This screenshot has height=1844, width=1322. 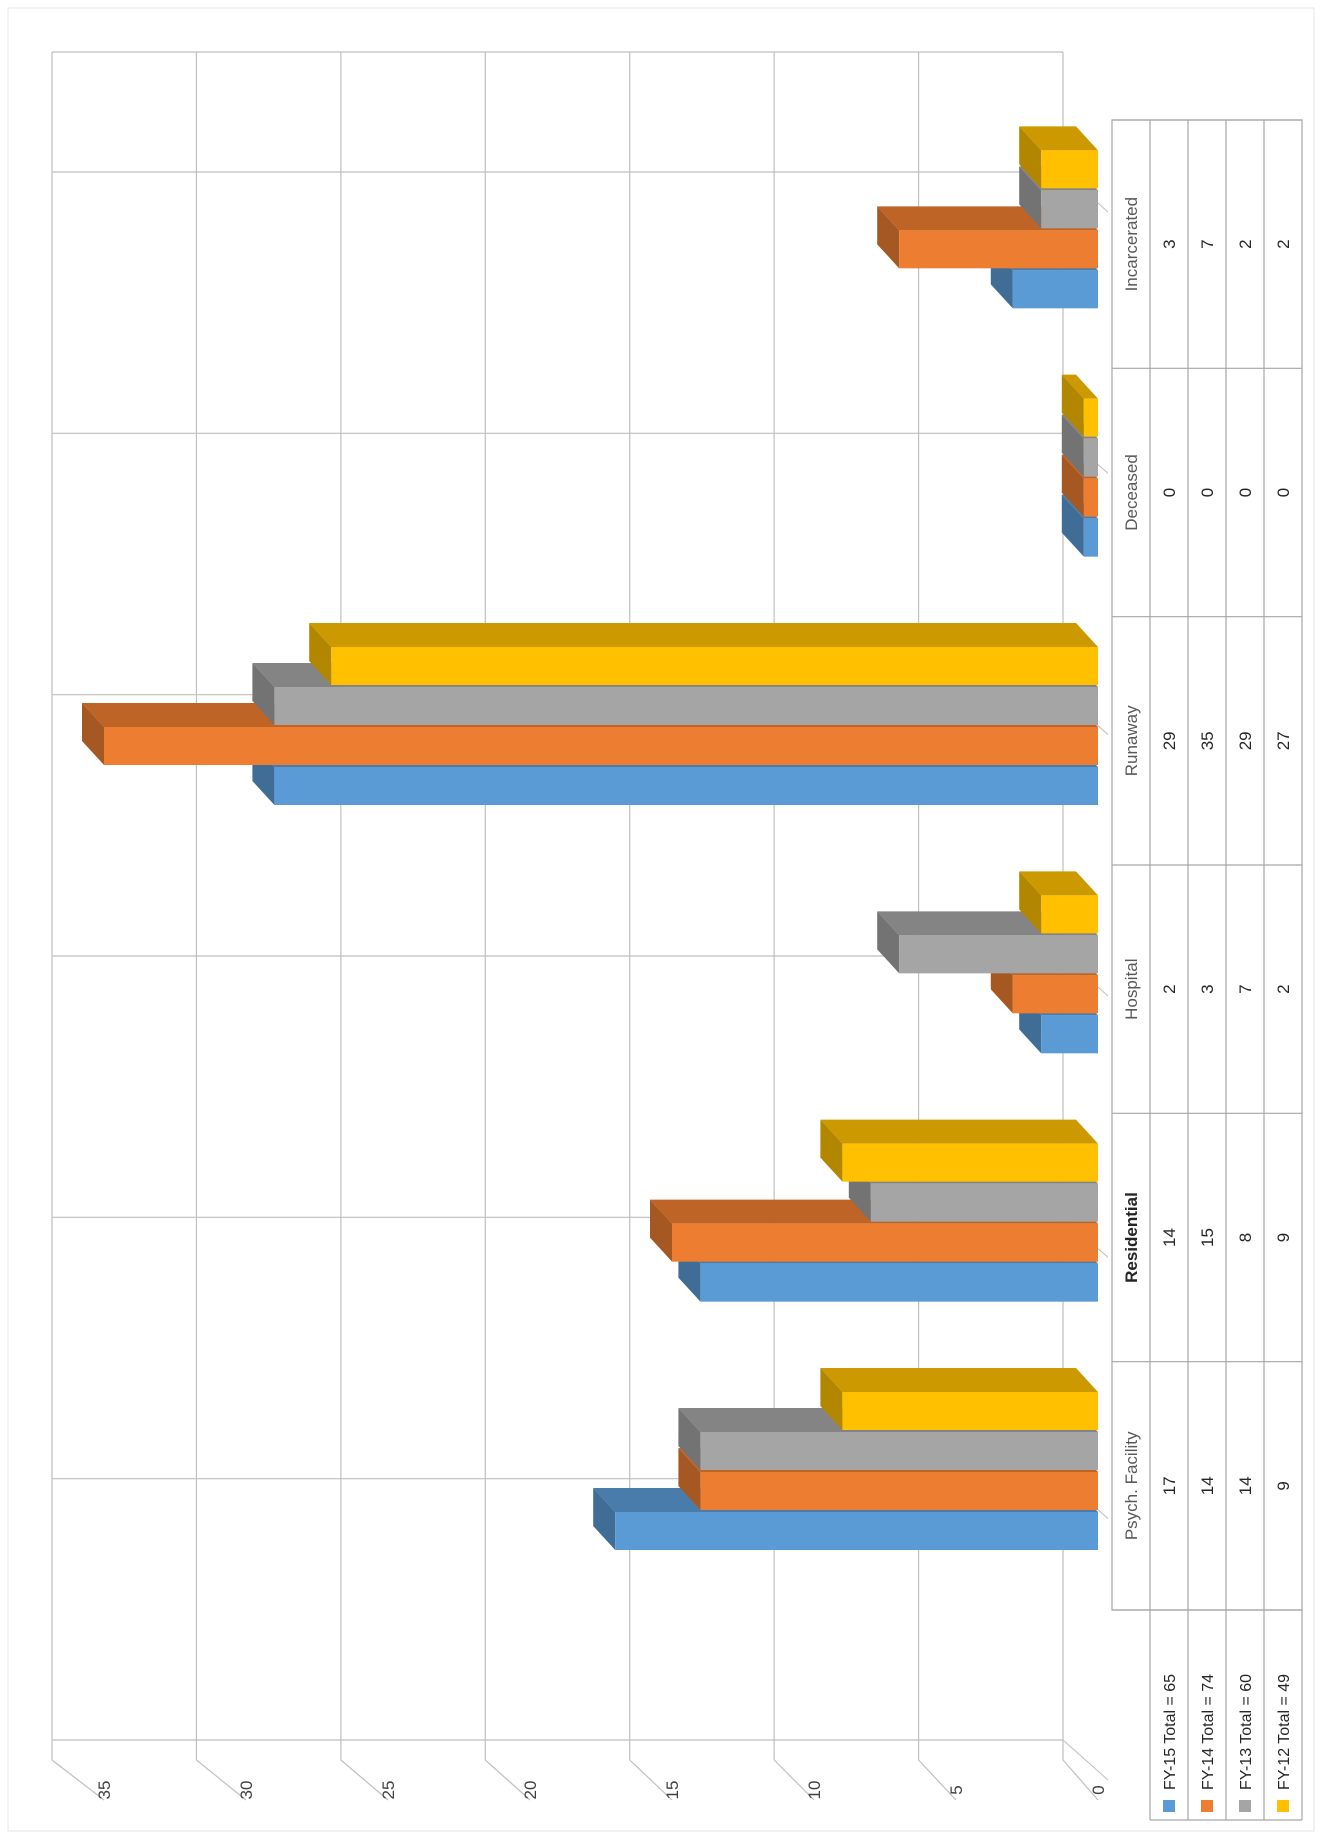 What do you see at coordinates (1030, 902) in the screenshot?
I see `bar-3-2-end` at bounding box center [1030, 902].